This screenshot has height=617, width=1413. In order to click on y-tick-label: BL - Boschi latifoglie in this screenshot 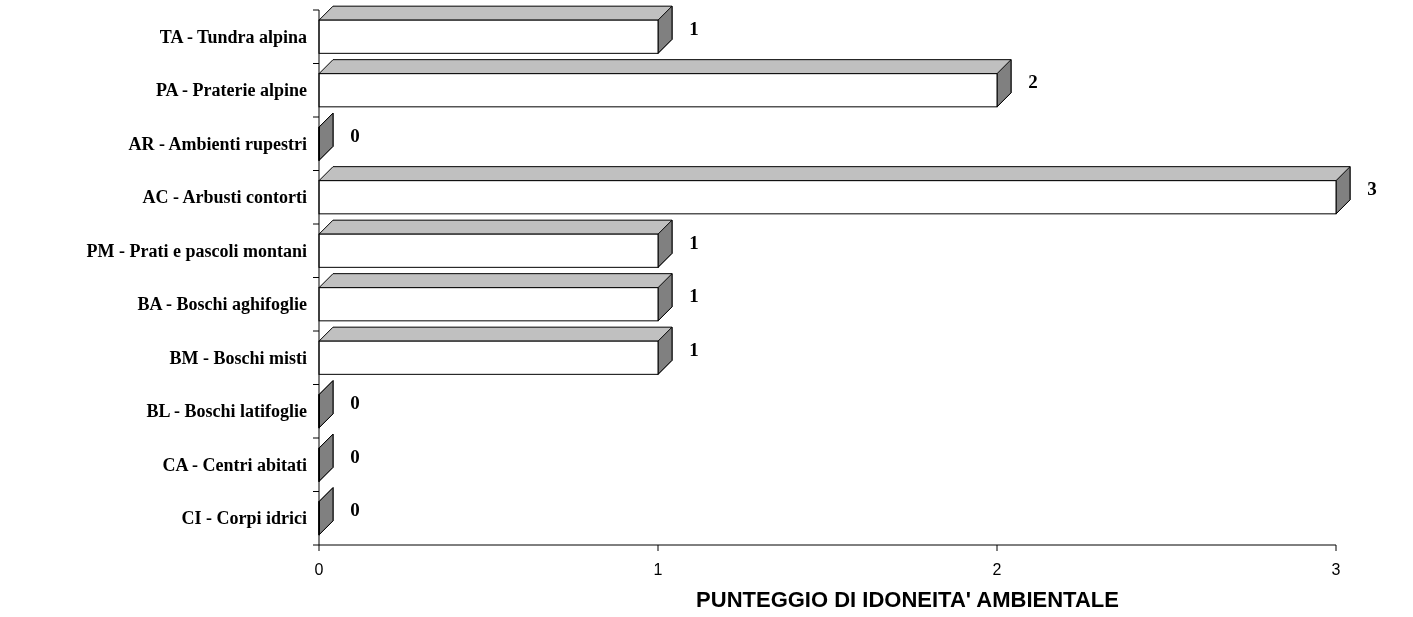, I will do `click(226, 411)`.